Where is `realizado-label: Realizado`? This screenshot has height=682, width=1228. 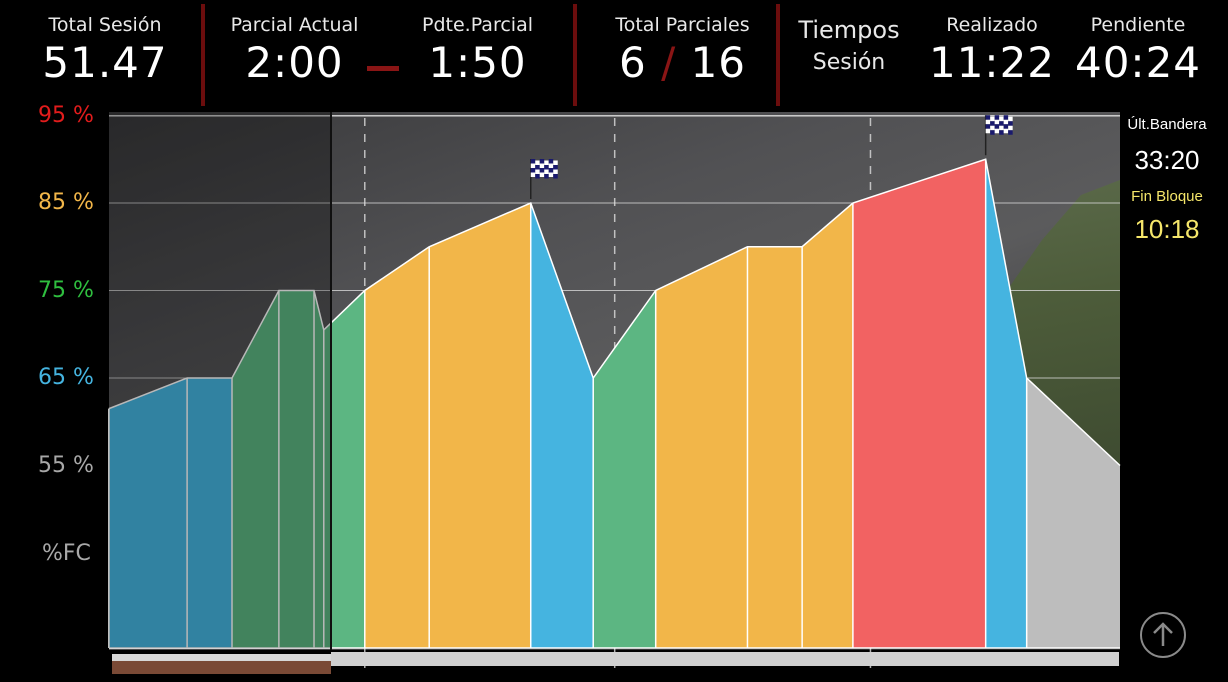 realizado-label: Realizado is located at coordinates (992, 25).